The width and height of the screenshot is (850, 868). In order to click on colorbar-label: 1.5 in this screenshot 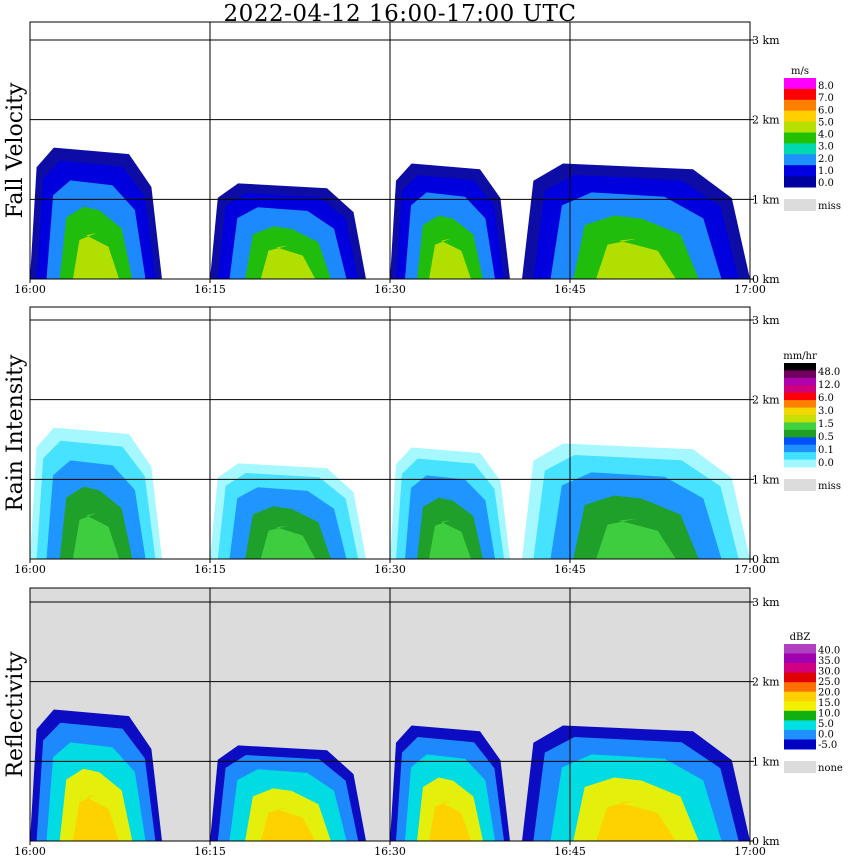, I will do `click(826, 424)`.